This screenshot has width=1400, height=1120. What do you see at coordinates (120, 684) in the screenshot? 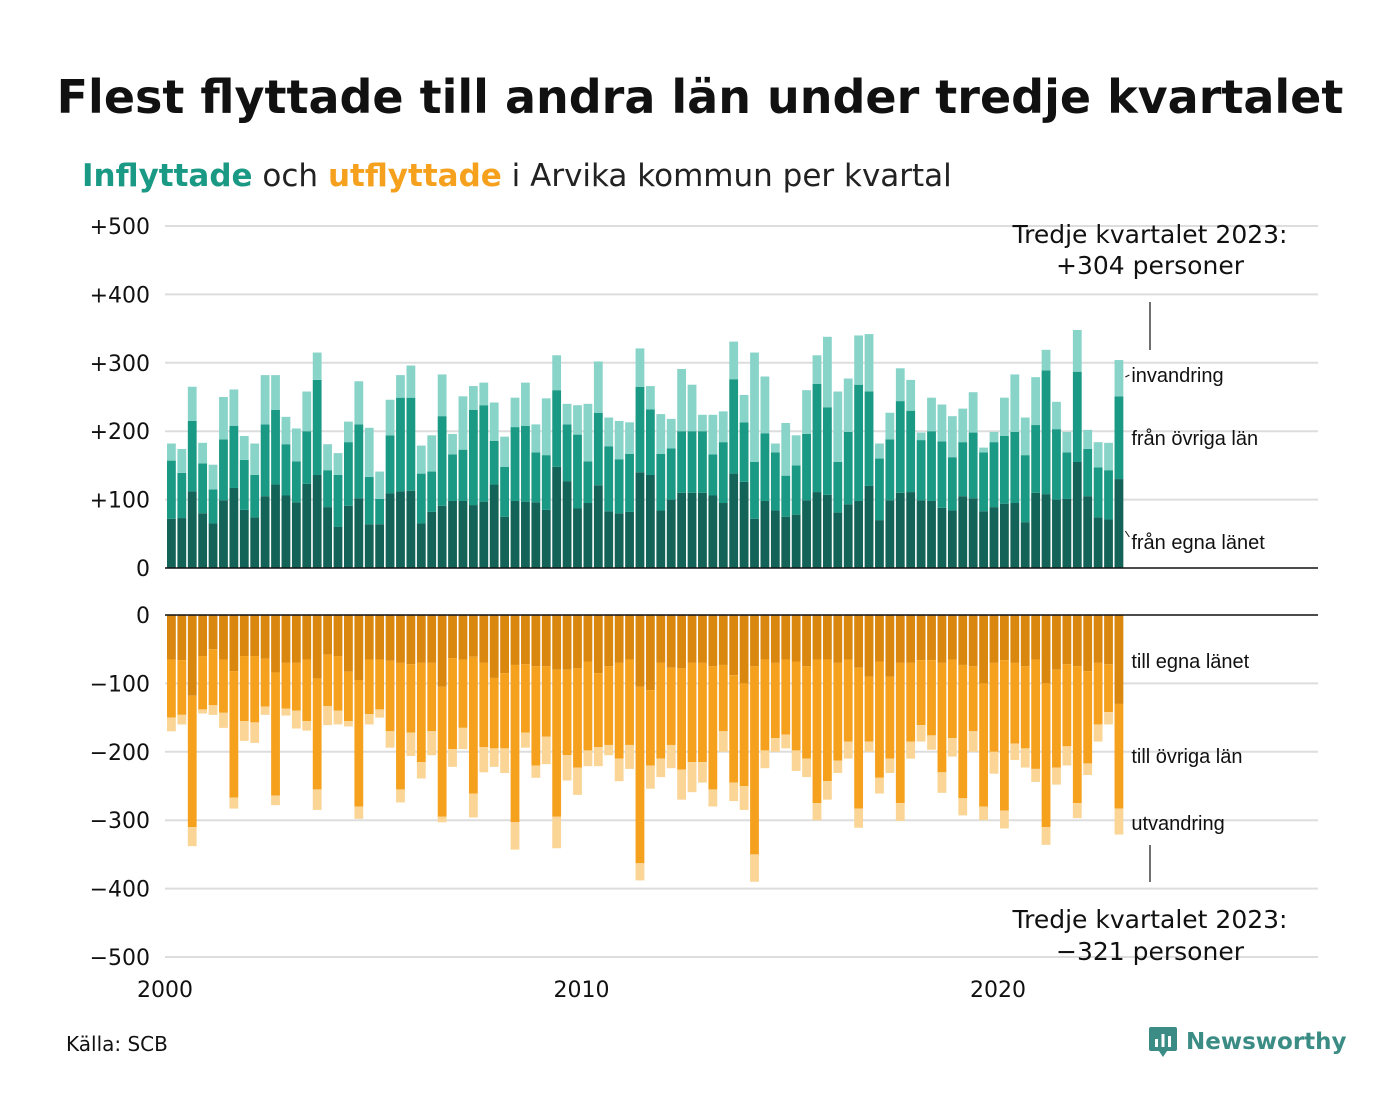
I see `bottom-y-tick-label: −100` at bounding box center [120, 684].